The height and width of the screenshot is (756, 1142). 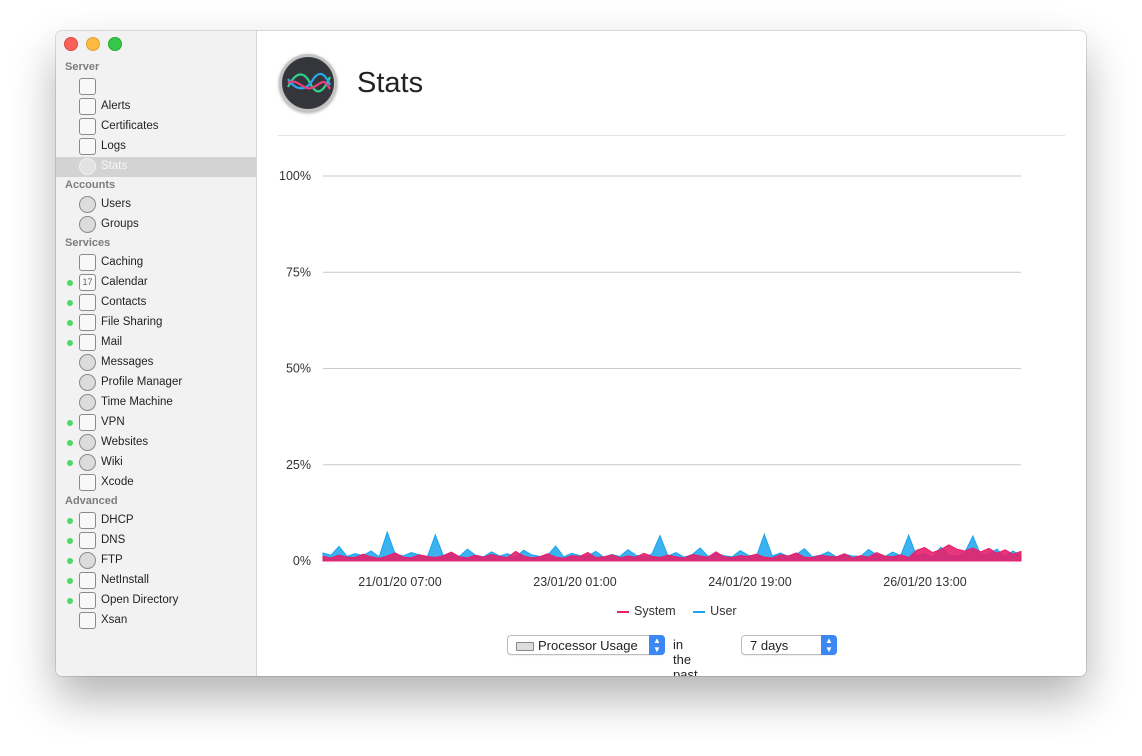 I want to click on sidebar-item-profile-manager: Profile Manager, so click(x=156, y=383).